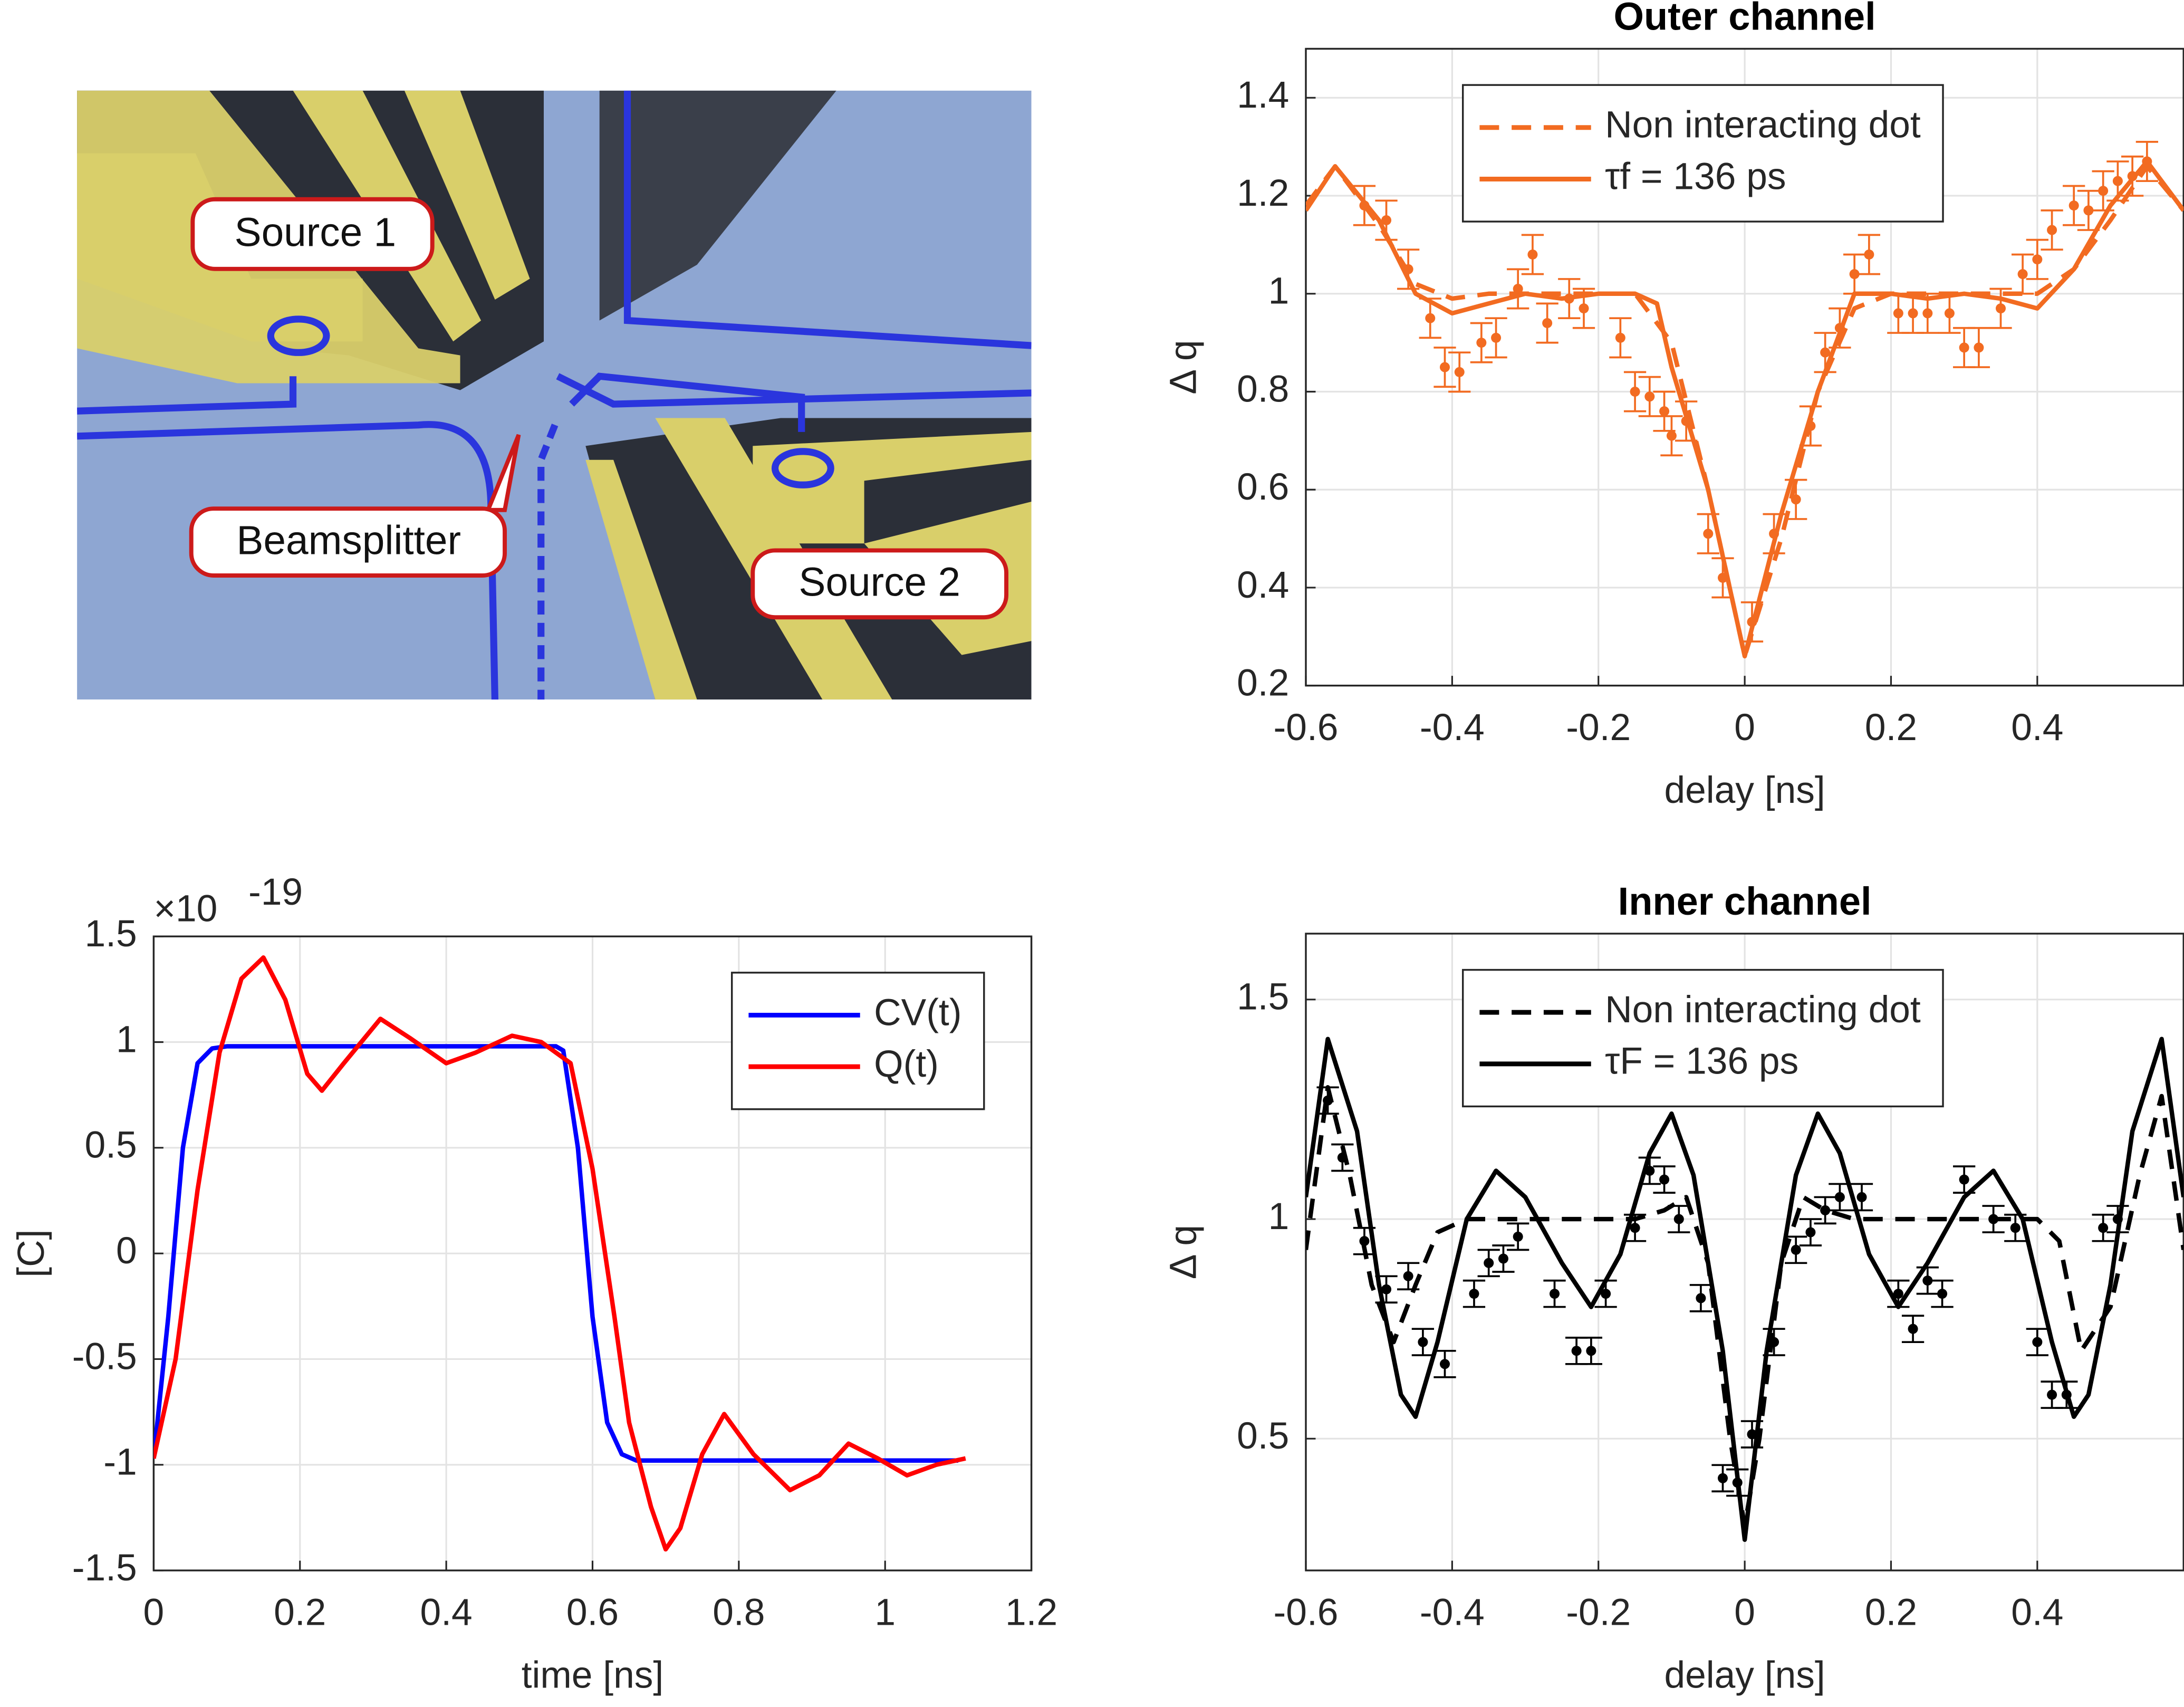 The width and height of the screenshot is (2184, 1707). What do you see at coordinates (126, 1251) in the screenshot?
I see `y-tick-label: 0` at bounding box center [126, 1251].